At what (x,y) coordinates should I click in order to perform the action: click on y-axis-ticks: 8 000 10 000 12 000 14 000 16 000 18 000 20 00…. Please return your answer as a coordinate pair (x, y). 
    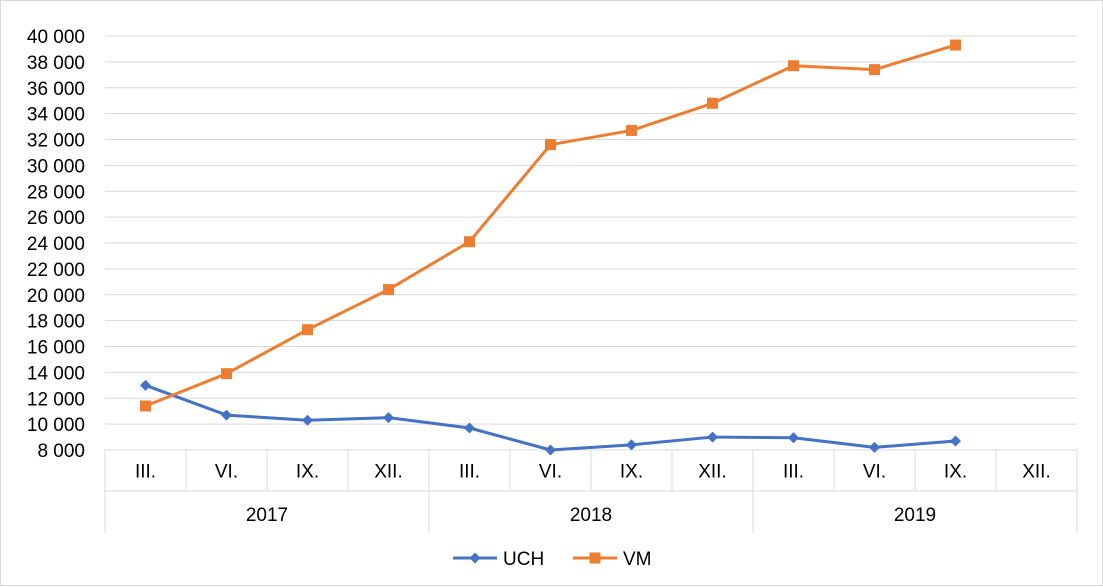
    Looking at the image, I should click on (56, 244).